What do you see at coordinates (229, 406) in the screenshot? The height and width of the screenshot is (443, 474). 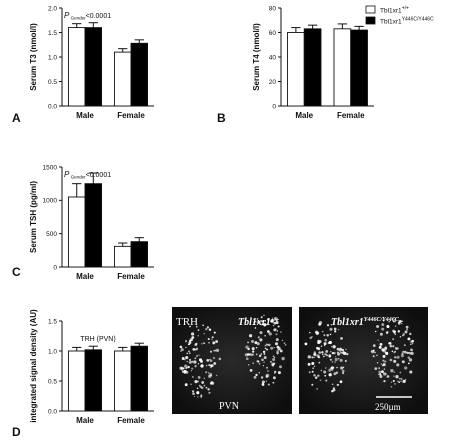 I see `micrograph-region-label: PVN` at bounding box center [229, 406].